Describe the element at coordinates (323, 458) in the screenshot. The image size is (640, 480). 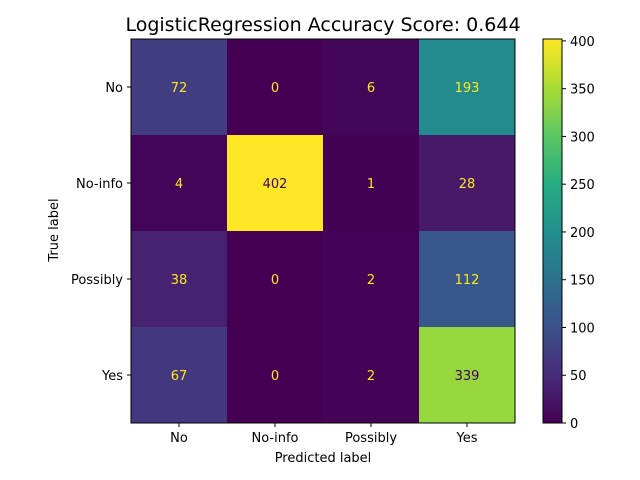
I see `x-axis-label: Predicted label` at that location.